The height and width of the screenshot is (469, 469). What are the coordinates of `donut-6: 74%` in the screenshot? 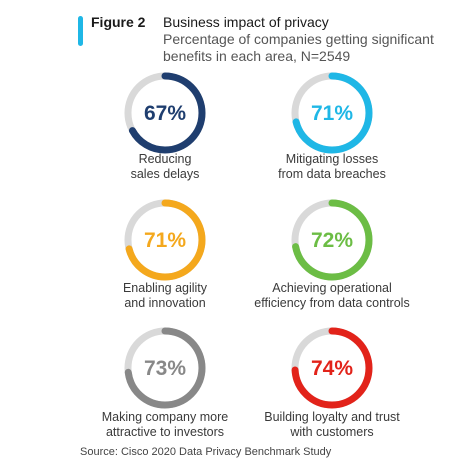 It's located at (332, 368).